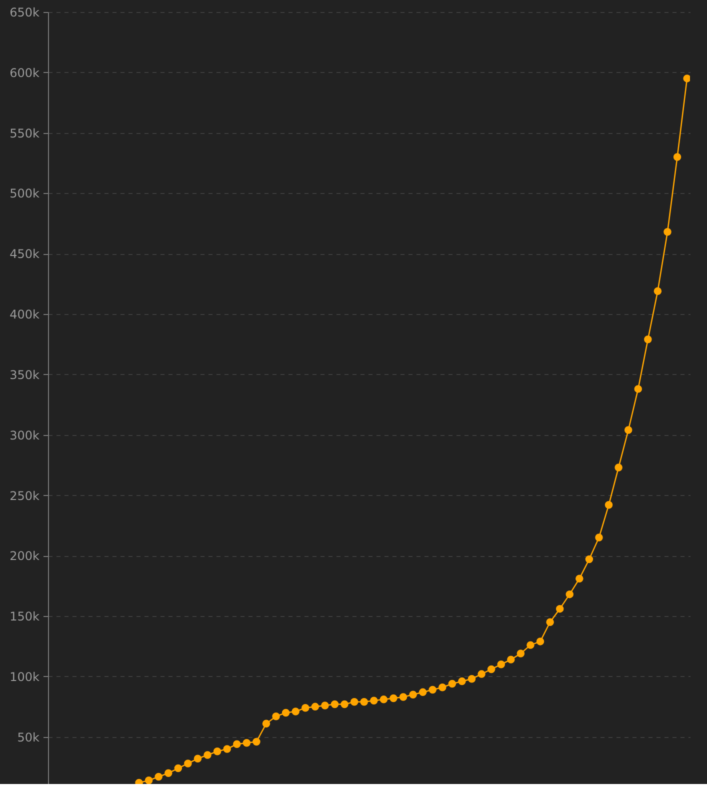 Image resolution: width=707 pixels, height=800 pixels. Describe the element at coordinates (25, 435) in the screenshot. I see `y-tick-label: 300k` at that location.